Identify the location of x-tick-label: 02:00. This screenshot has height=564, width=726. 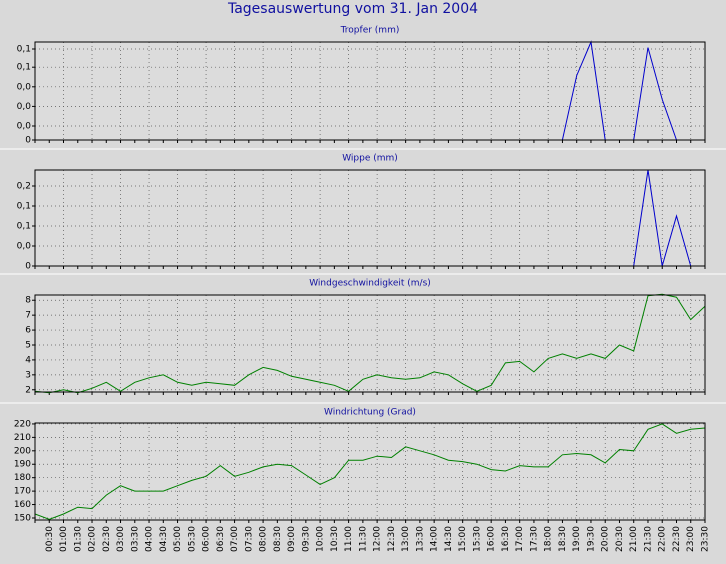
(93, 539).